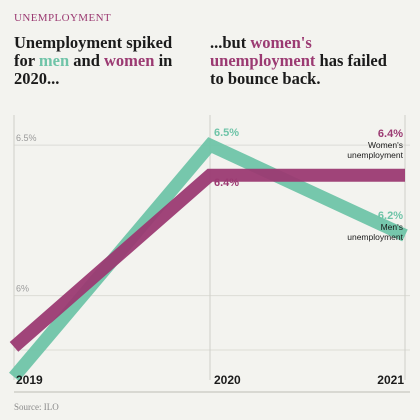 This screenshot has width=420, height=420. I want to click on headline-right-post: has failed to bounce back., so click(298, 69).